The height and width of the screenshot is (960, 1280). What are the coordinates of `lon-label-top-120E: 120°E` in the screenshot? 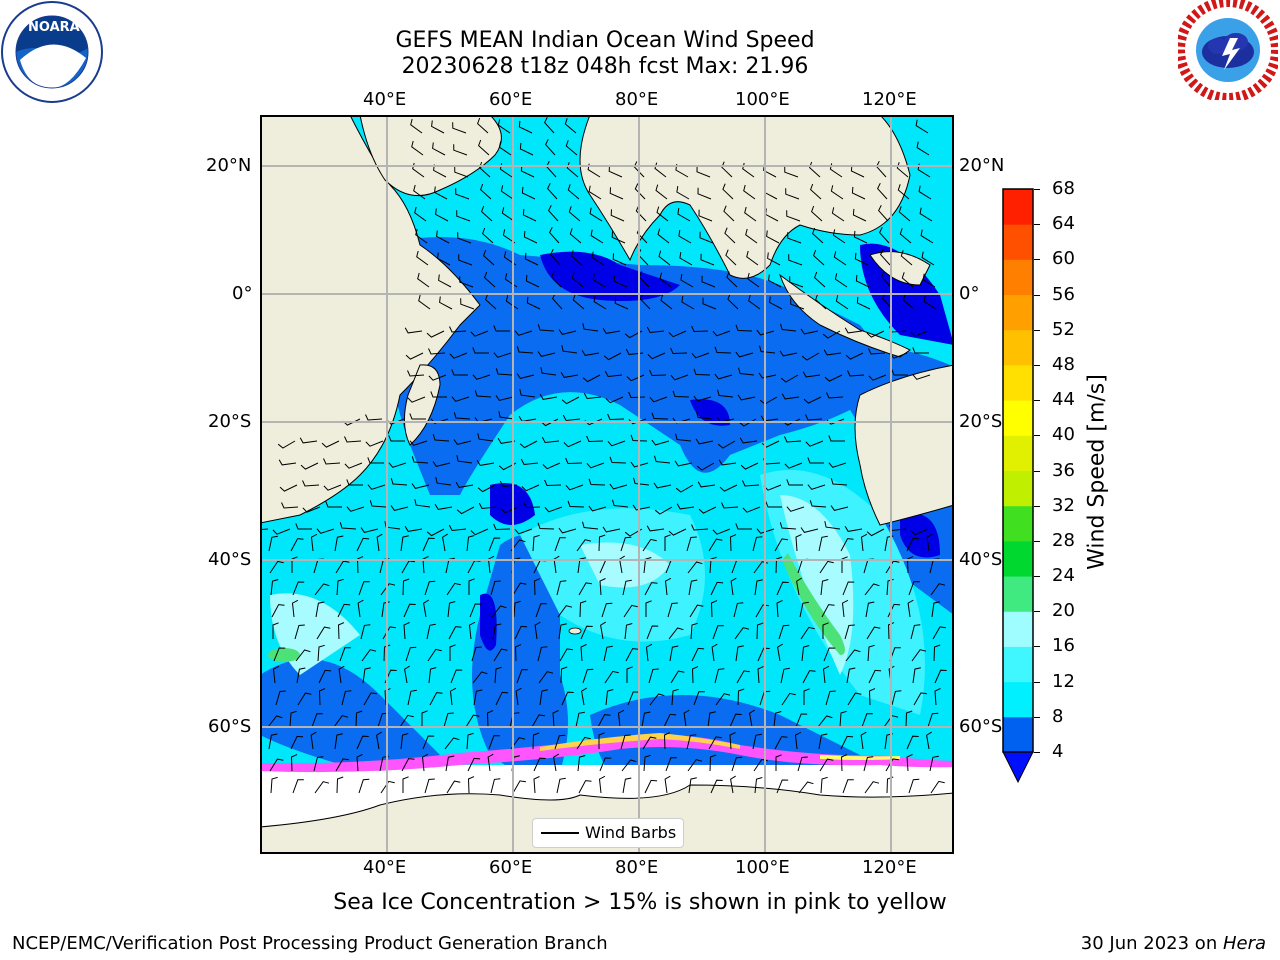 It's located at (889, 99).